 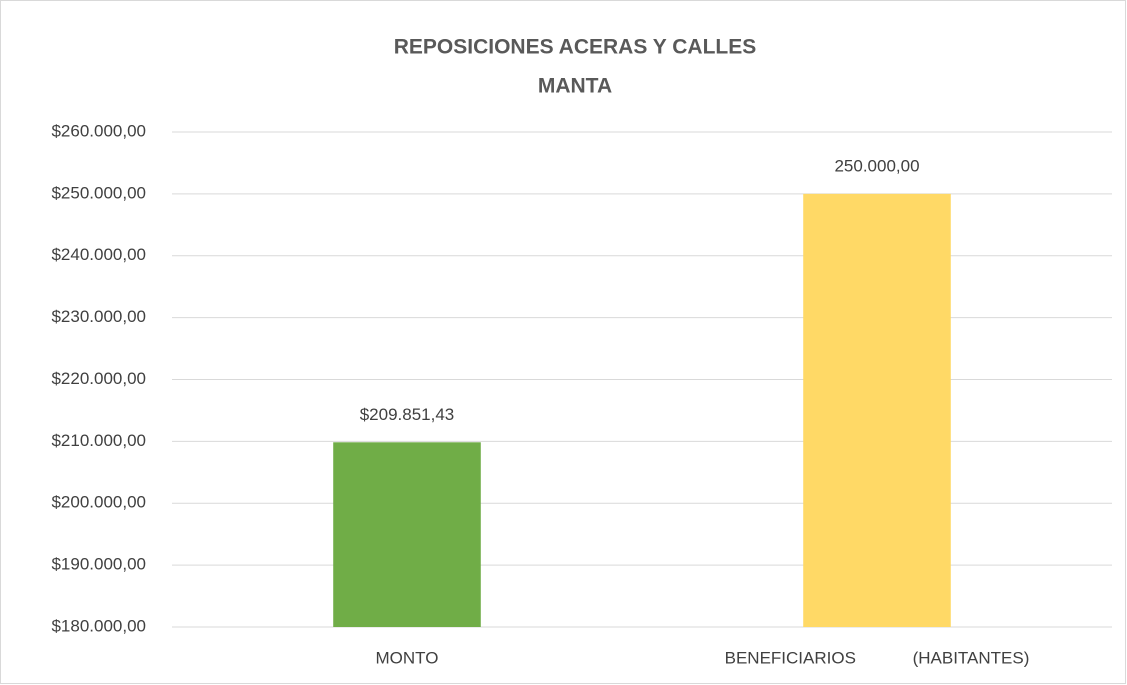 I want to click on y-tick-label: $240.000,00, so click(x=98, y=254).